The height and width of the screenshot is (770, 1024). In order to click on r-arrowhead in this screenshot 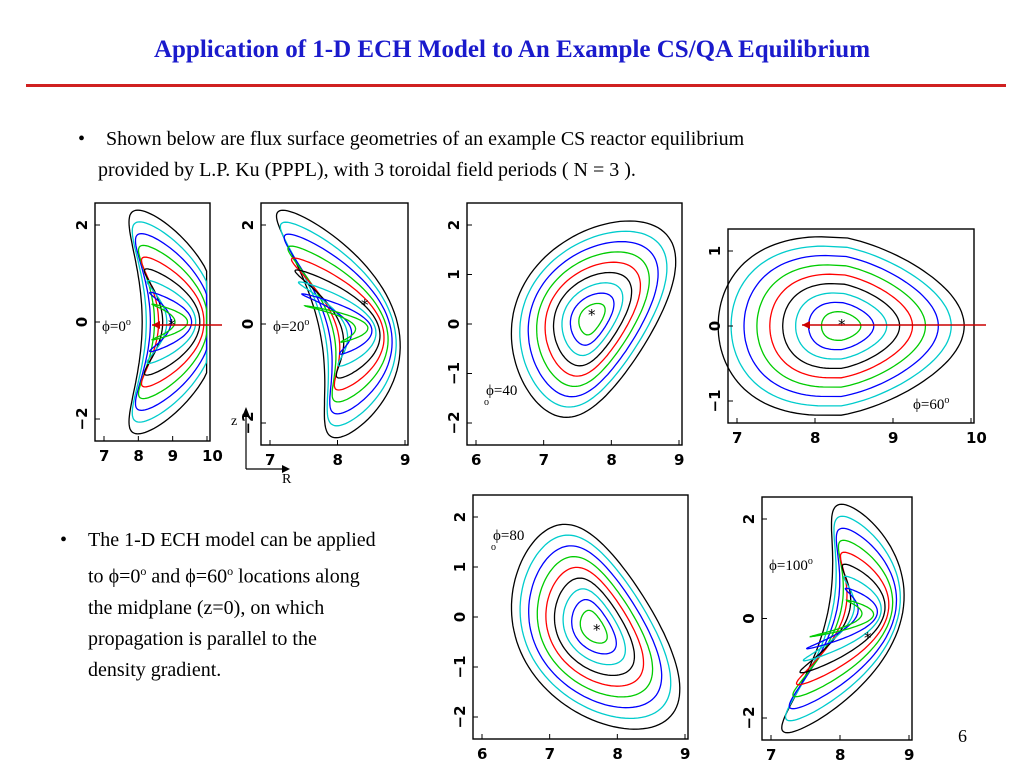, I will do `click(286, 469)`.